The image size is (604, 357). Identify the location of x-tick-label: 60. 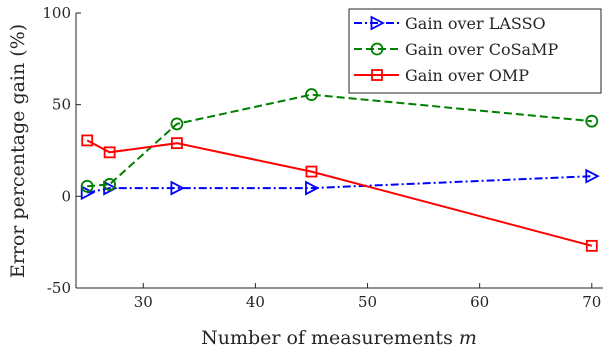
(479, 302).